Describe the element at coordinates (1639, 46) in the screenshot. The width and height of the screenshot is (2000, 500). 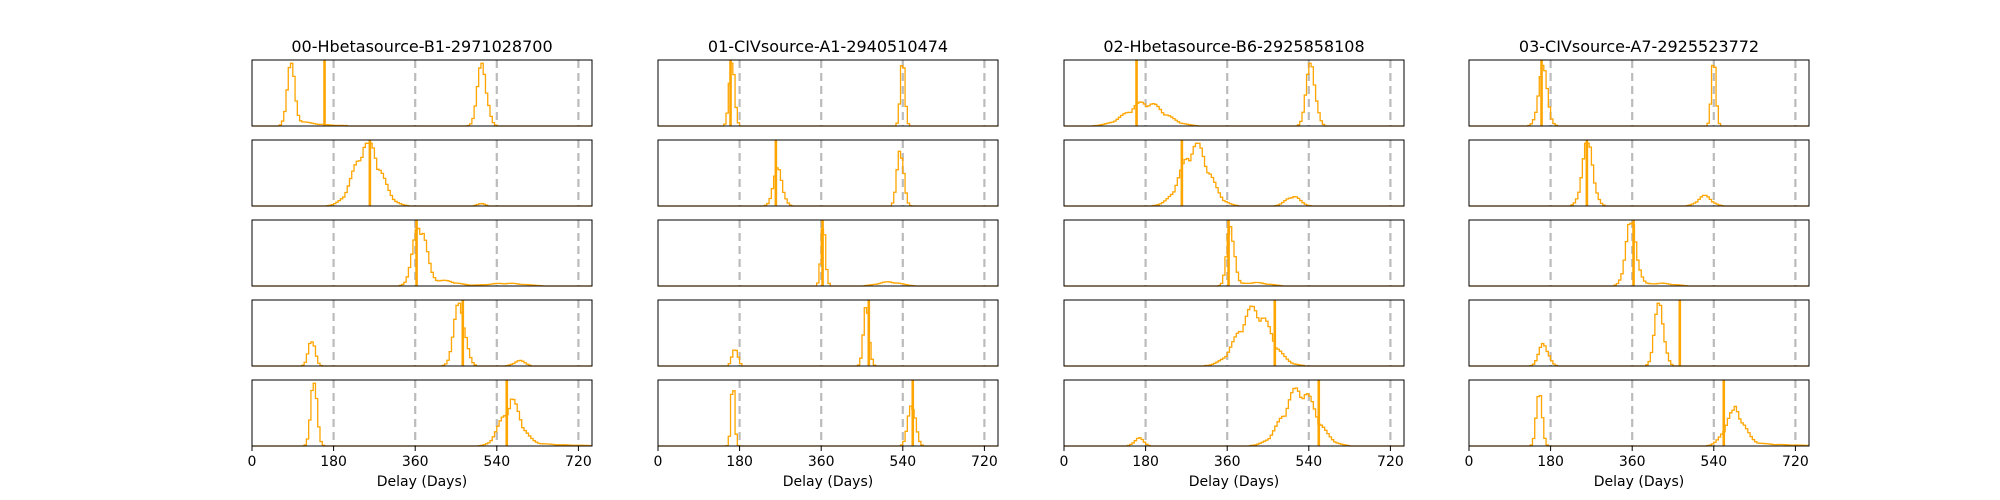
I see `column-title: 03-CIVsource-A7-2925523772` at that location.